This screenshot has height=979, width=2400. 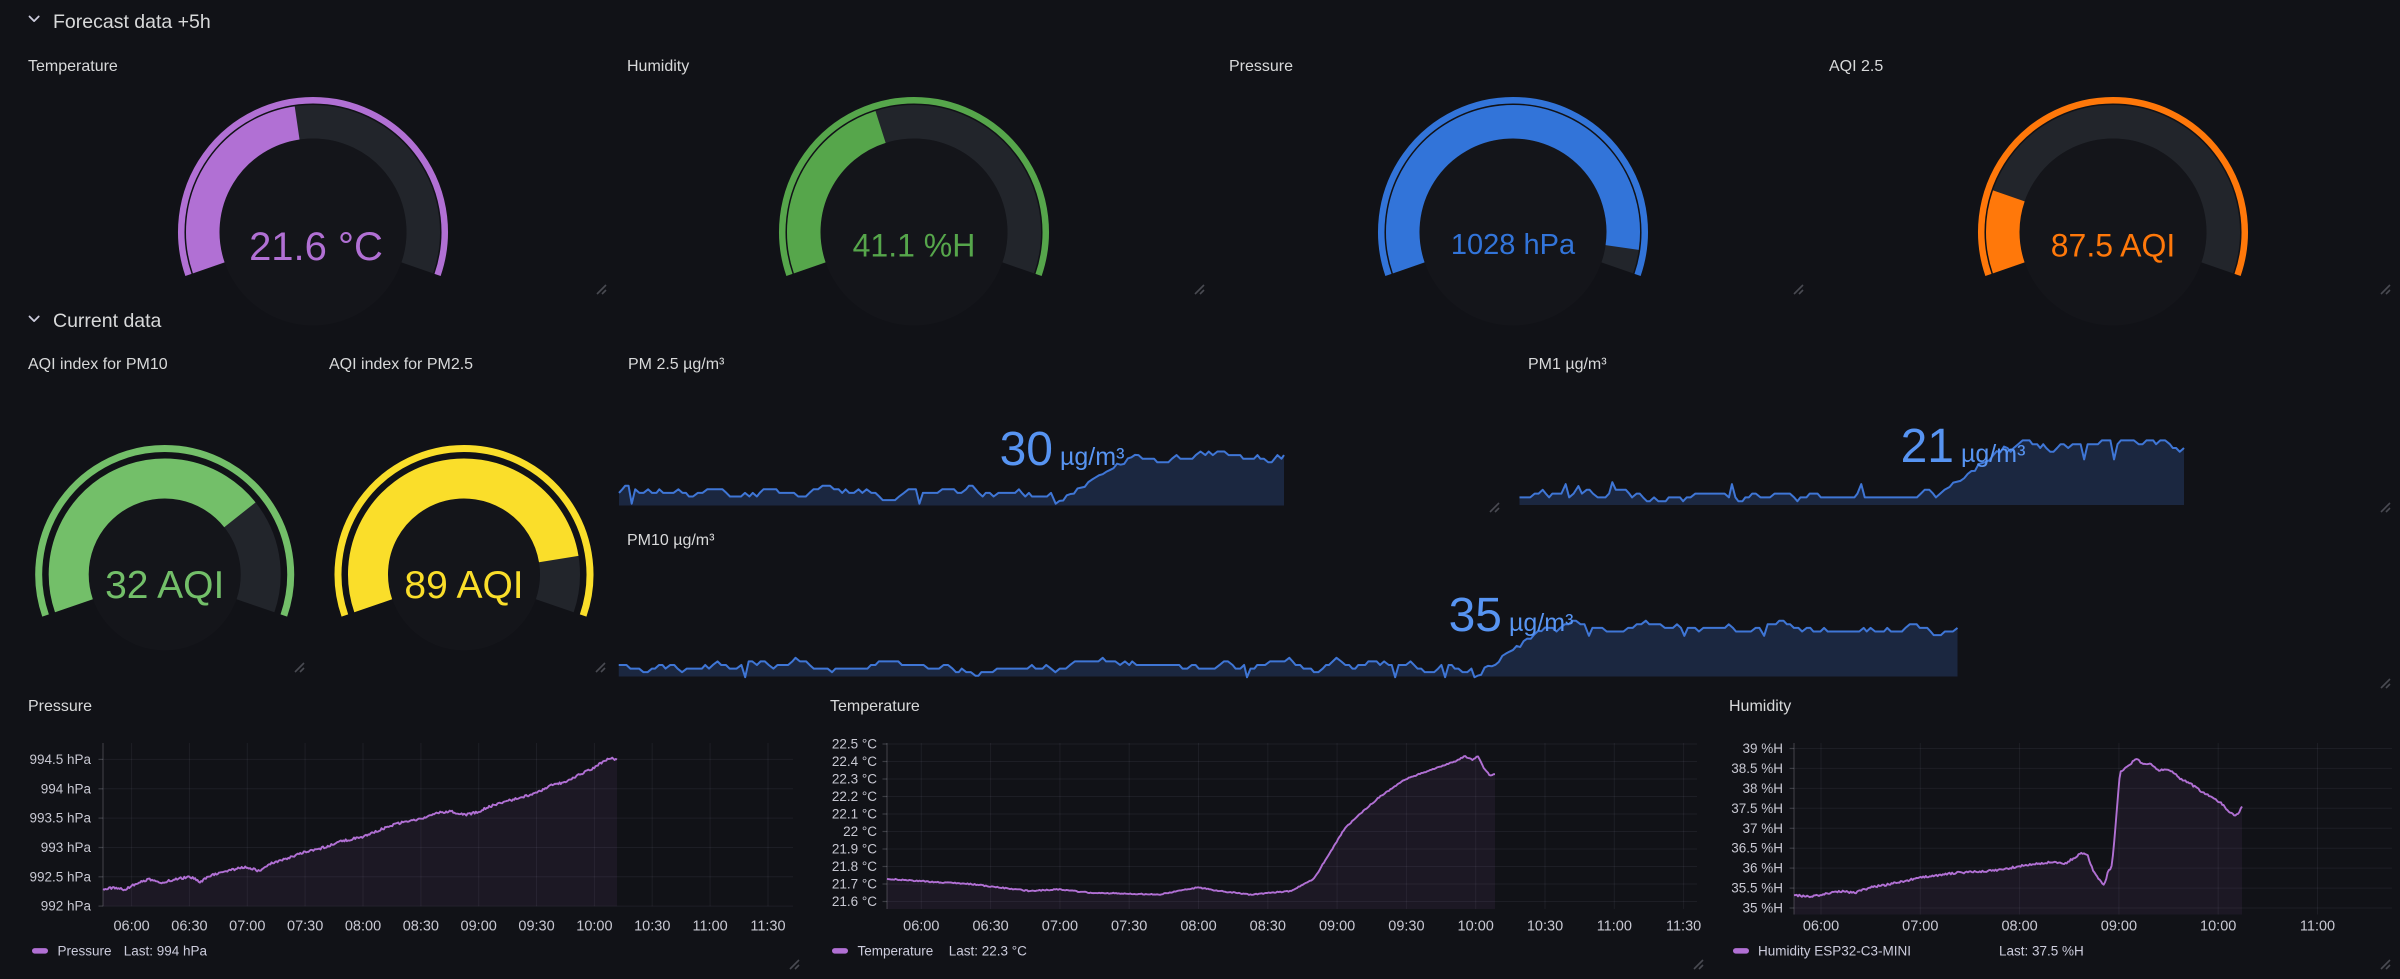 I want to click on svg-text: 994.5 hPa, so click(x=60, y=759).